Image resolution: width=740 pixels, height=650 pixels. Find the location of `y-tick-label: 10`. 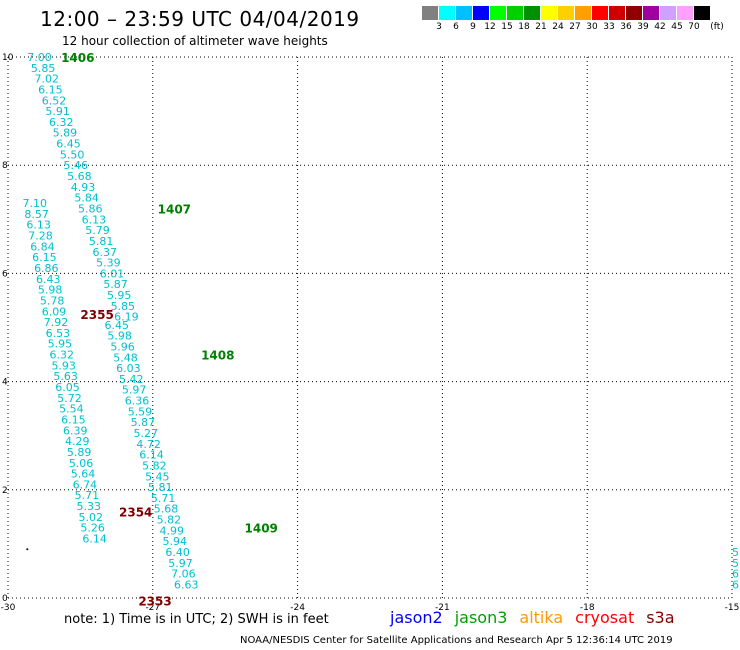

y-tick-label: 10 is located at coordinates (8, 58).